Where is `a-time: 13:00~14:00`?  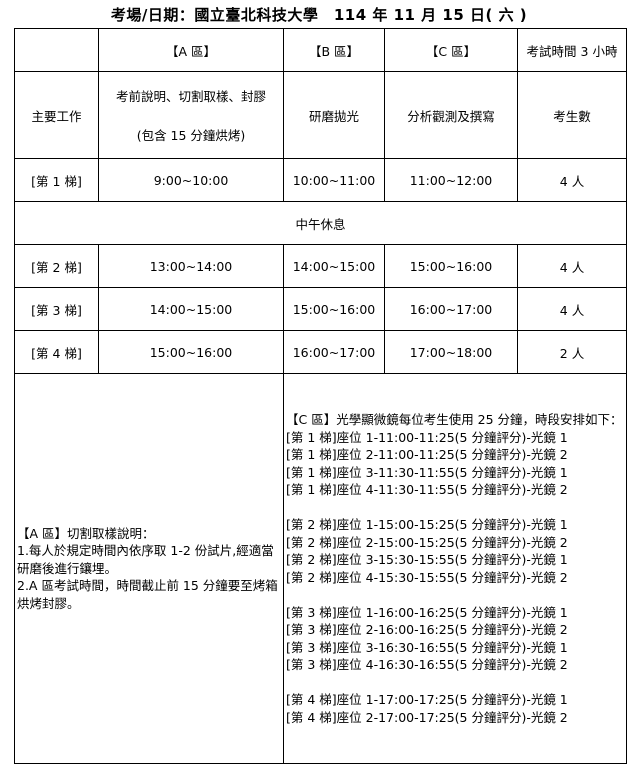 a-time: 13:00~14:00 is located at coordinates (191, 266).